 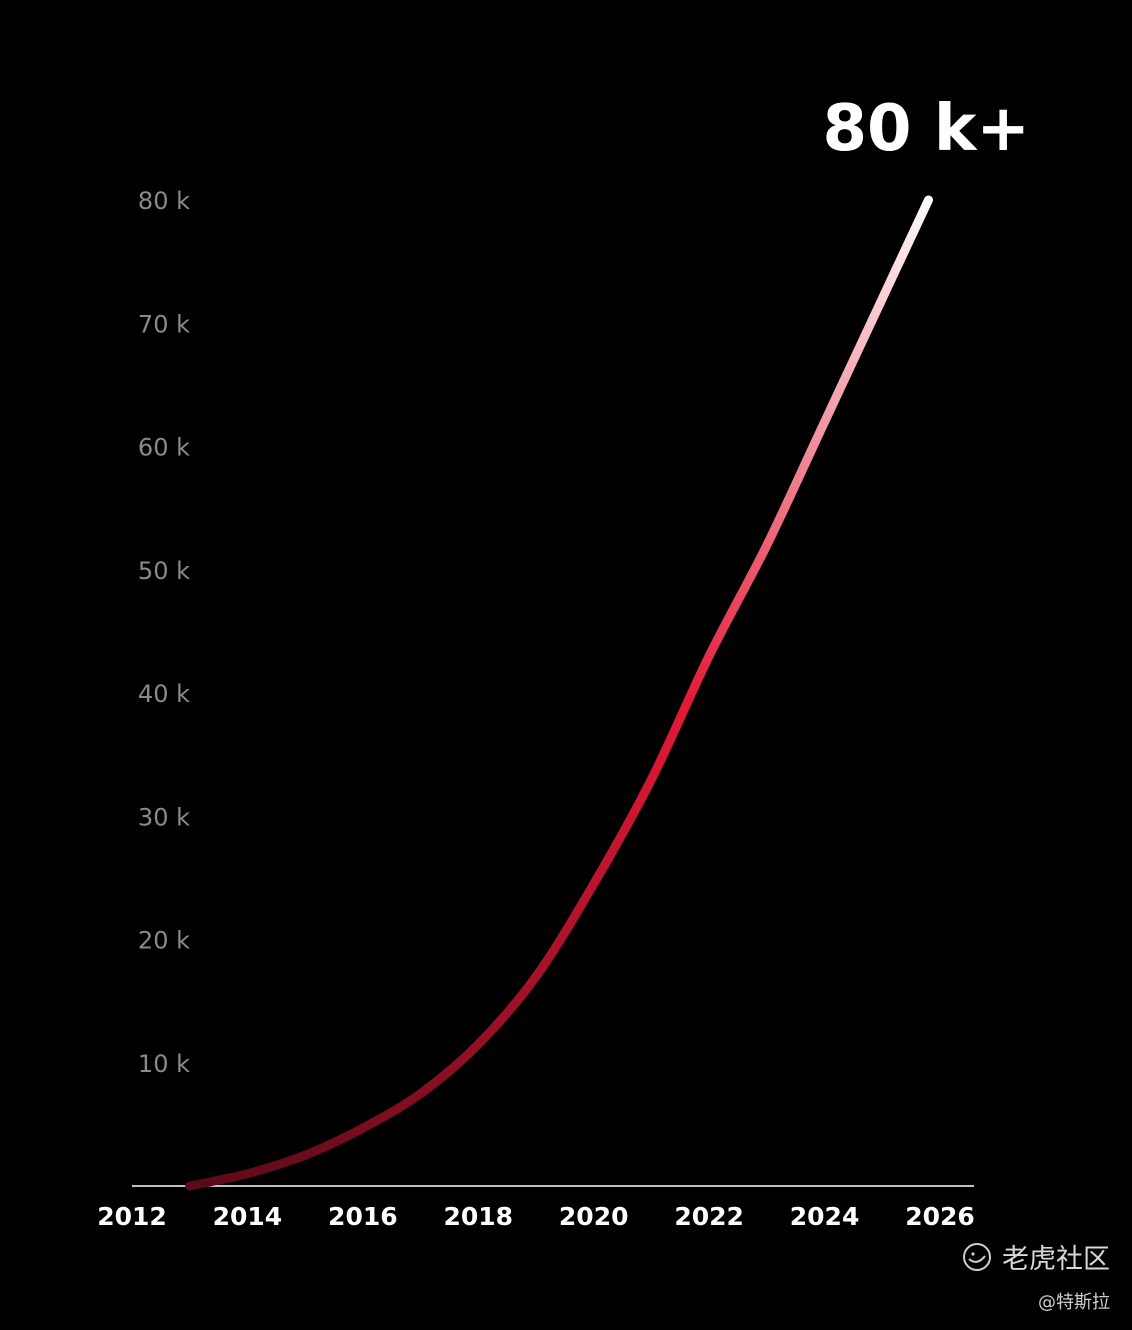 What do you see at coordinates (478, 1216) in the screenshot?
I see `x-tick-label: 2018` at bounding box center [478, 1216].